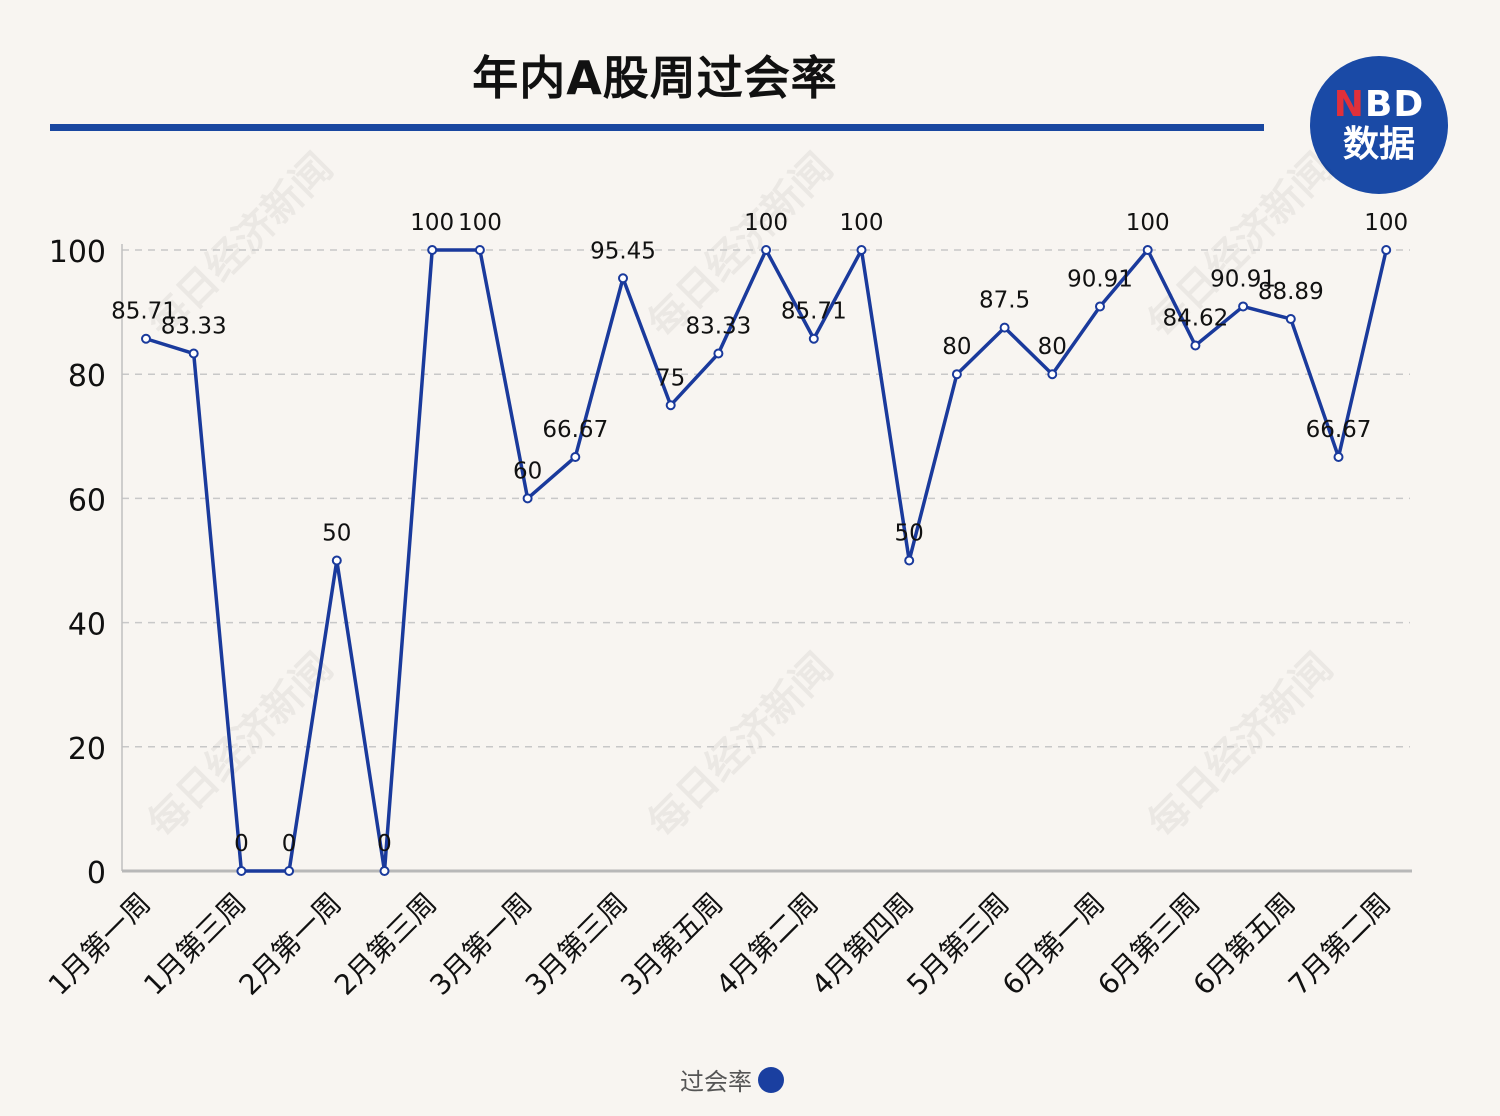 This screenshot has width=1500, height=1116. Describe the element at coordinates (99, 944) in the screenshot. I see `x-tick-label: 1月第一周` at that location.